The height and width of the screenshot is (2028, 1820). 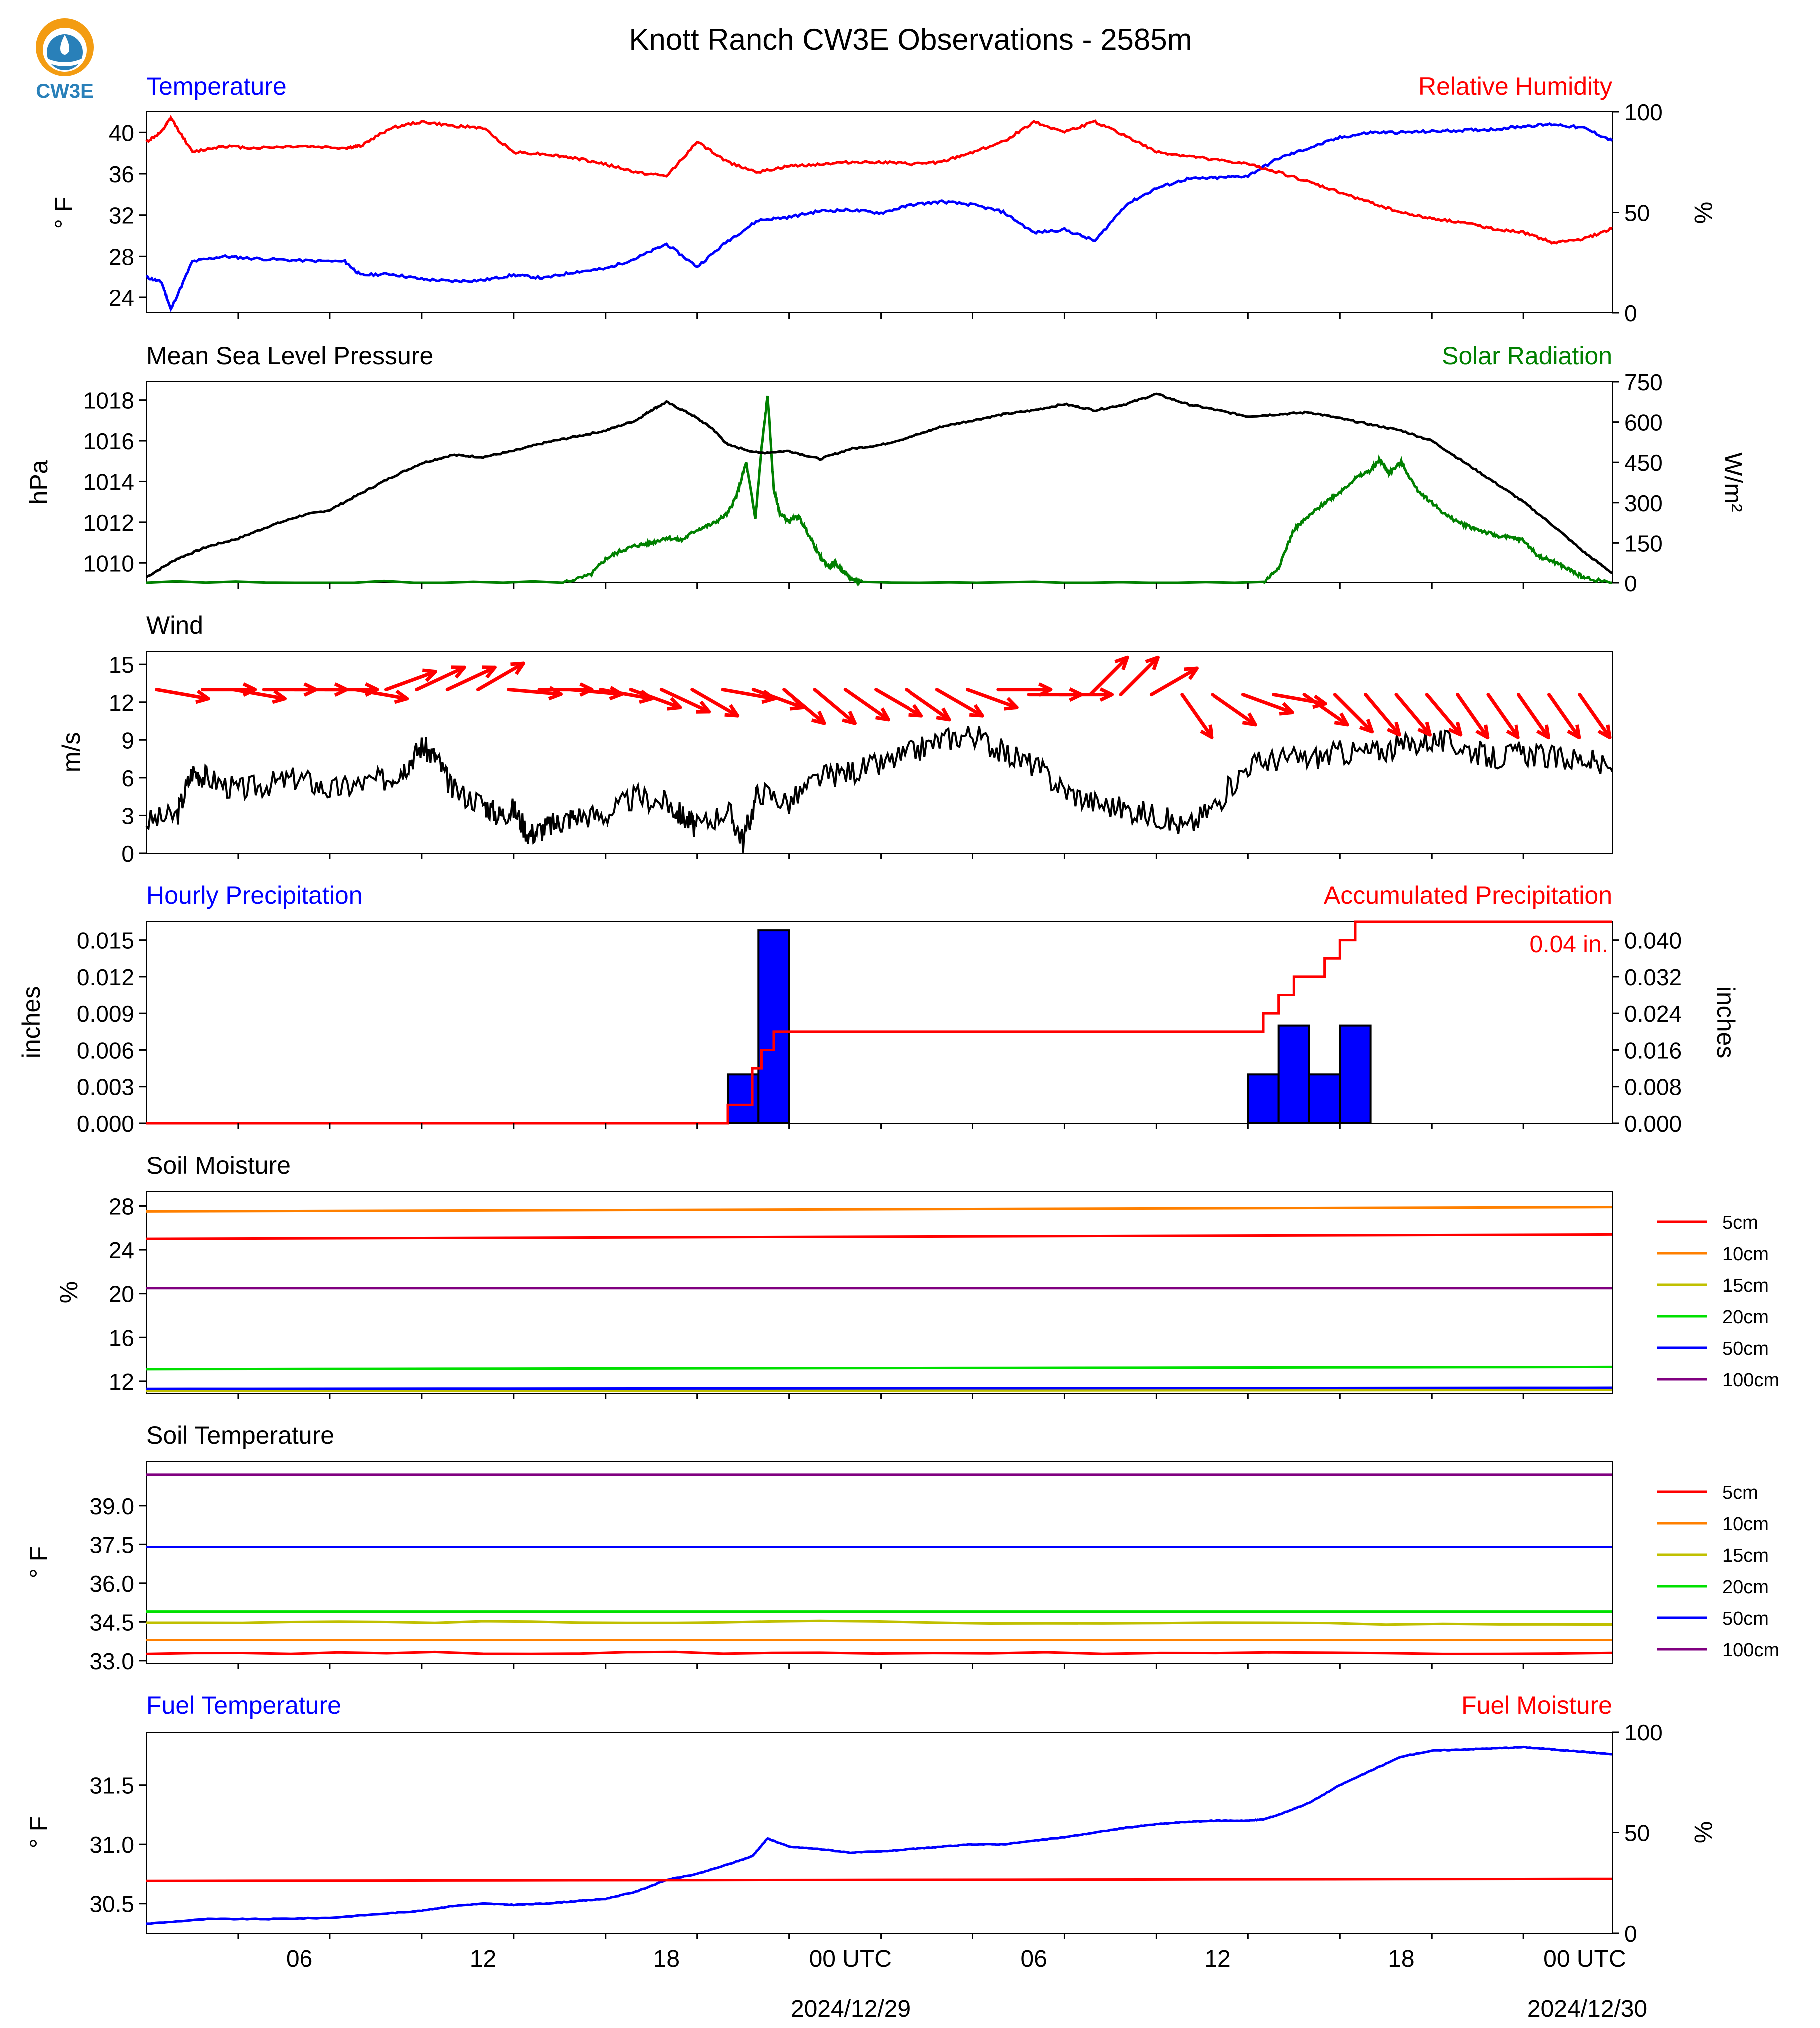 I want to click on y-axis-label-left: %, so click(x=69, y=1292).